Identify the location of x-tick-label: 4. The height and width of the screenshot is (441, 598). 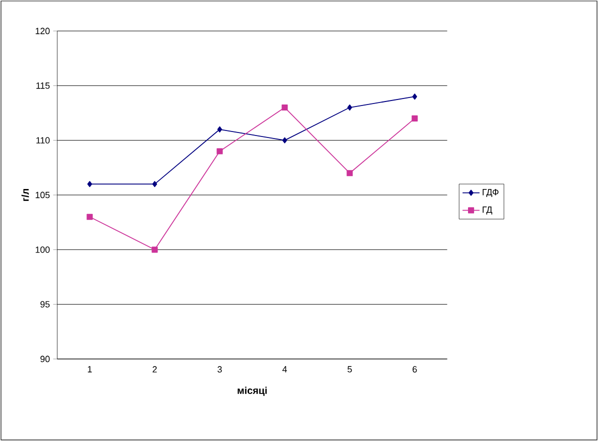
(284, 369).